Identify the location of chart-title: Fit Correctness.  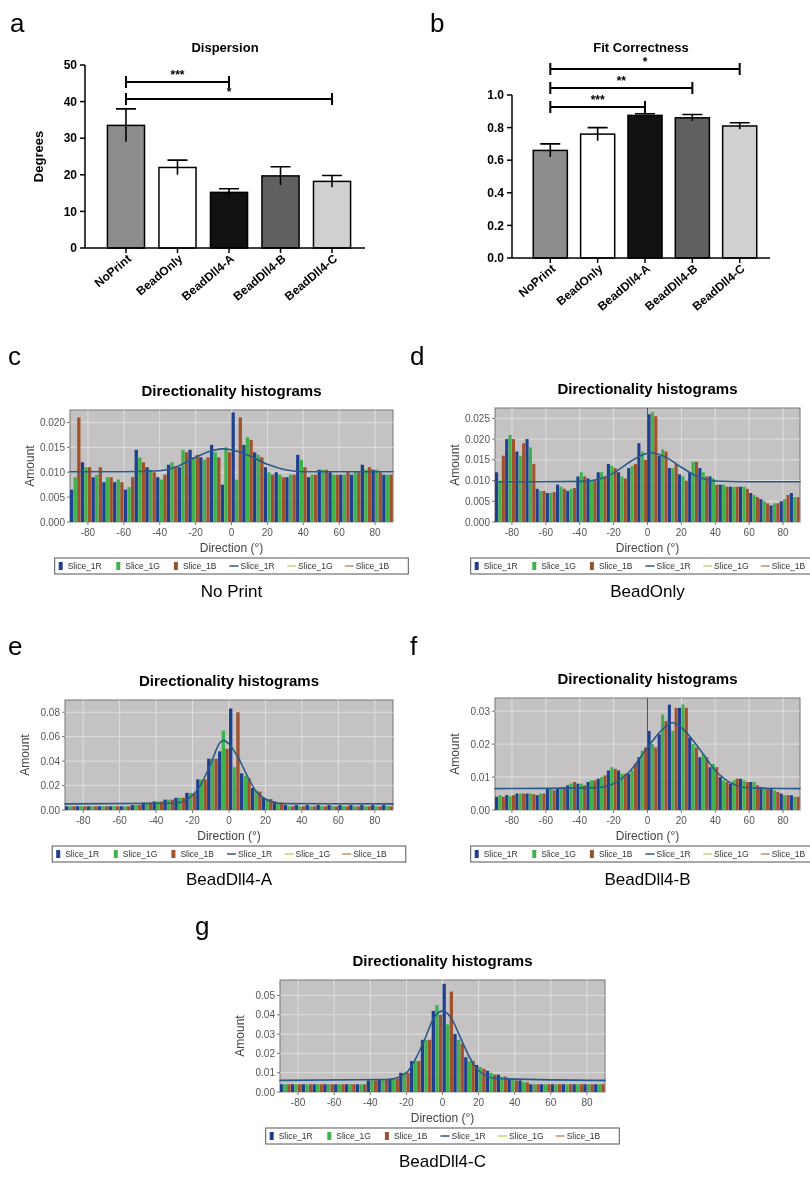
(641, 47).